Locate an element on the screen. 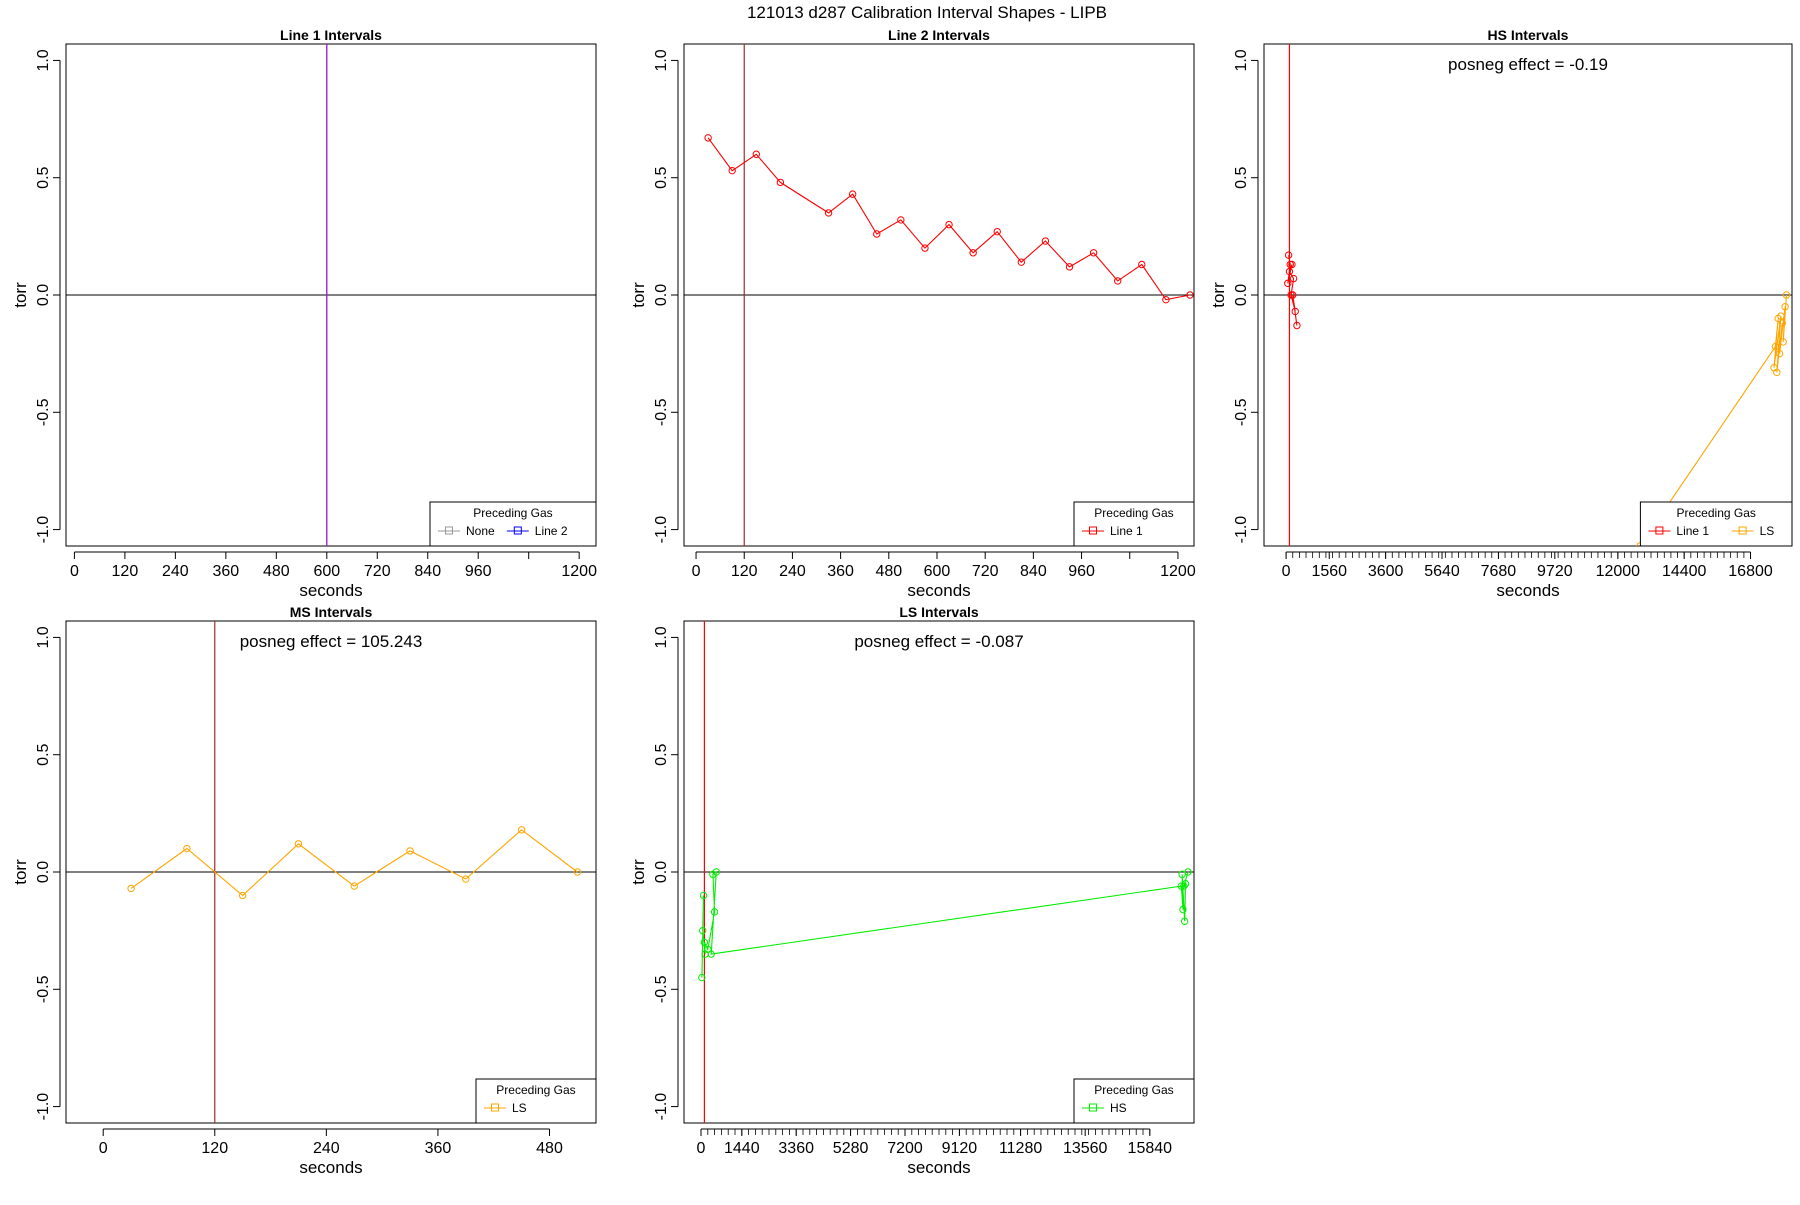  panel-title: Line 1 Intervals is located at coordinates (331, 35).